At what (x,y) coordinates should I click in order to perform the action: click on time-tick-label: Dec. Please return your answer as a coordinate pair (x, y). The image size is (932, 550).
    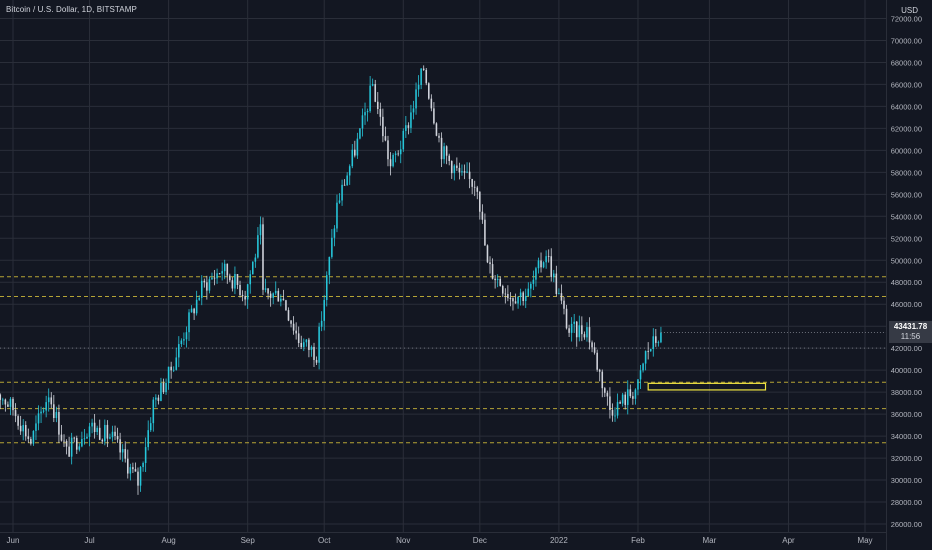
    Looking at the image, I should click on (480, 540).